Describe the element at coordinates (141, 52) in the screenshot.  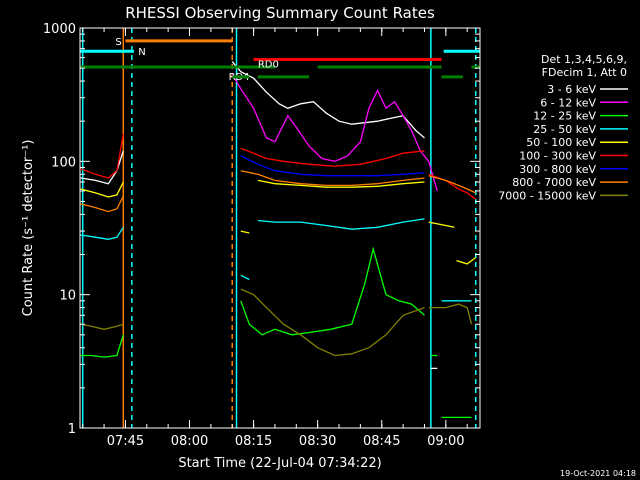
I see `event-bar-label-1: N` at that location.